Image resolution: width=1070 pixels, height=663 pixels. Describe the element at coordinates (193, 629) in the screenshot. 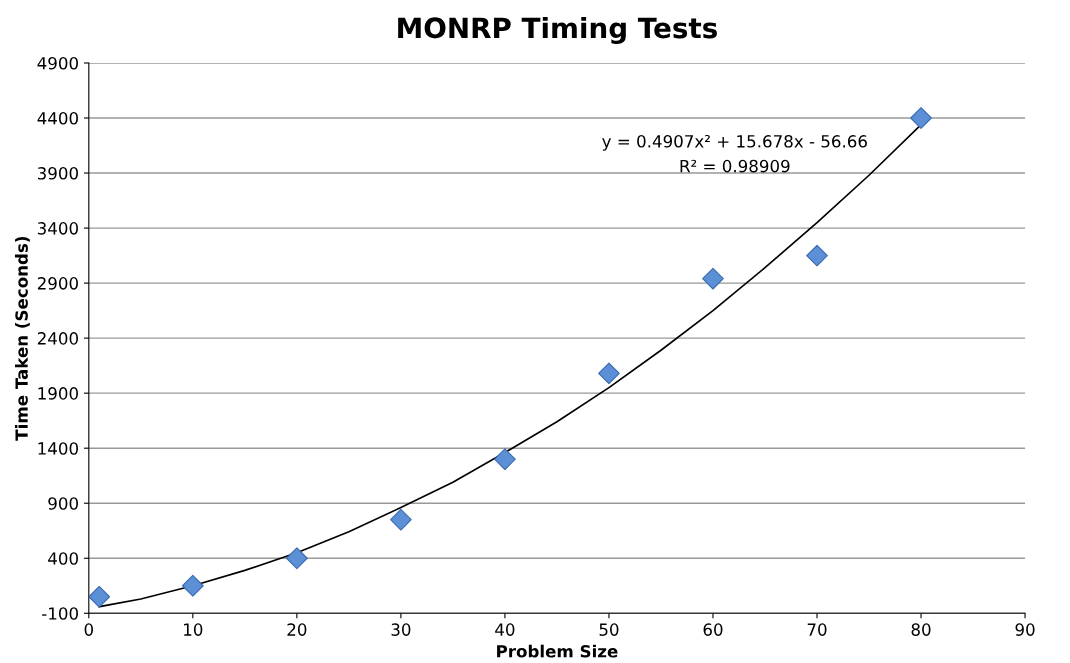

I see `x-tick-label: 10` at that location.